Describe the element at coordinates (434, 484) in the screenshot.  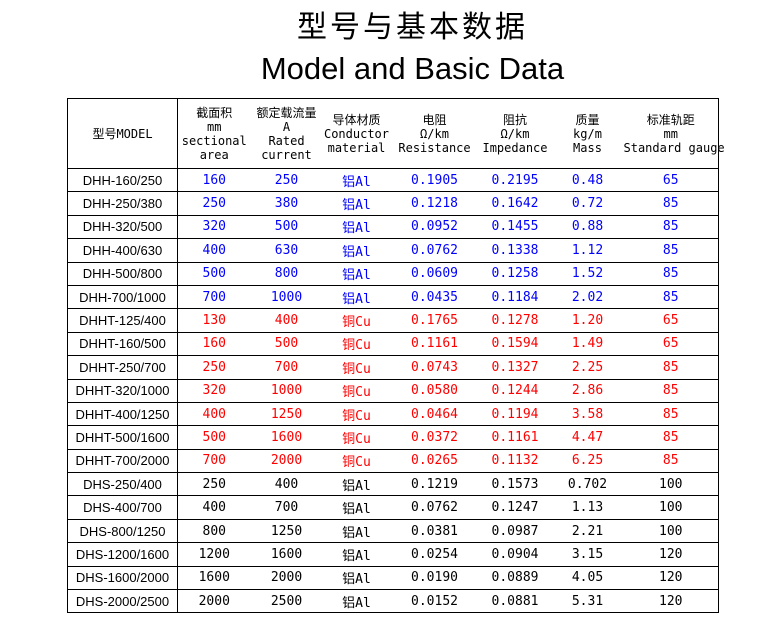
I see `data-cell: 0.1219` at that location.